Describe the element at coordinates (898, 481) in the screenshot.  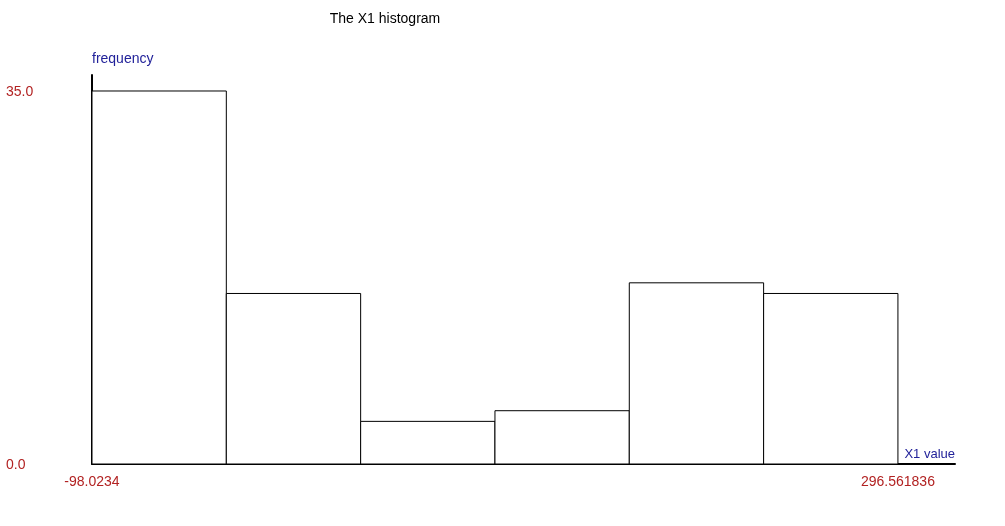
I see `x-tick-label: 296.561836` at that location.